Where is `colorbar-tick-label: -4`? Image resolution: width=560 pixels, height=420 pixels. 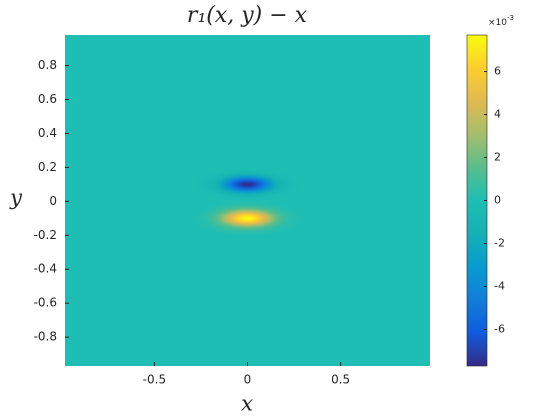 colorbar-tick-label: -4 is located at coordinates (499, 285).